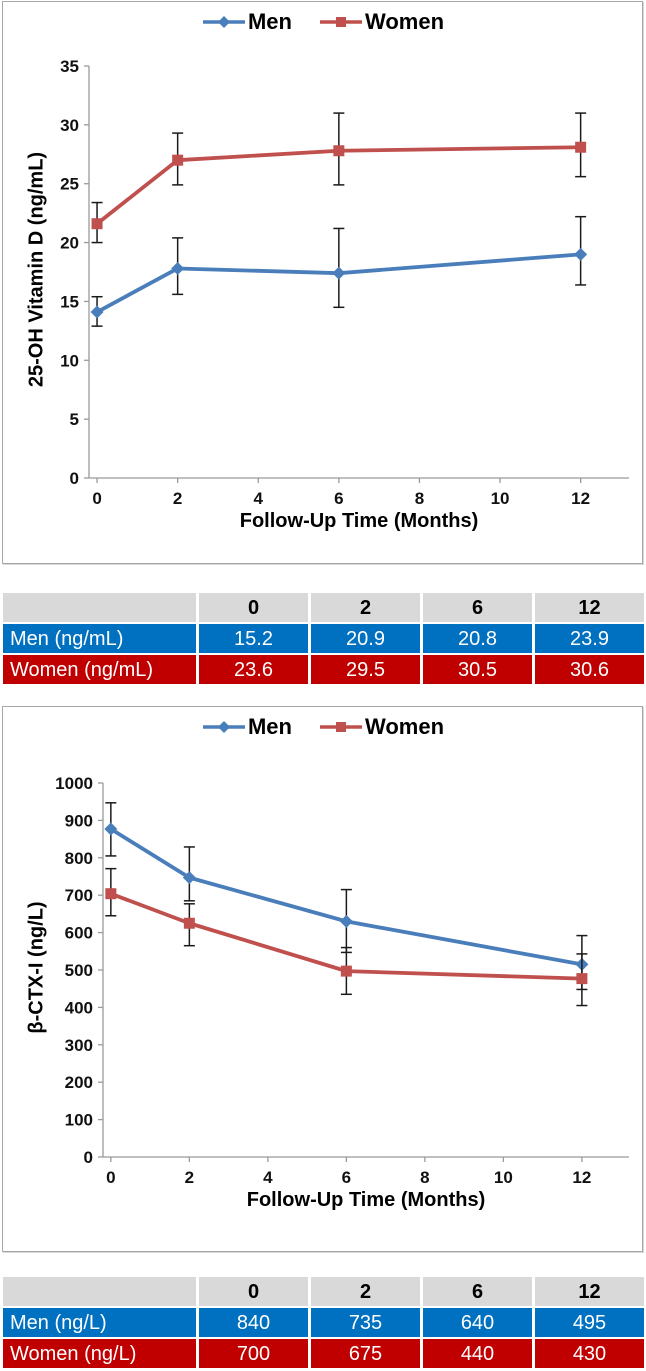 Image resolution: width=646 pixels, height=1371 pixels. I want to click on y-tick-label: 15, so click(69, 301).